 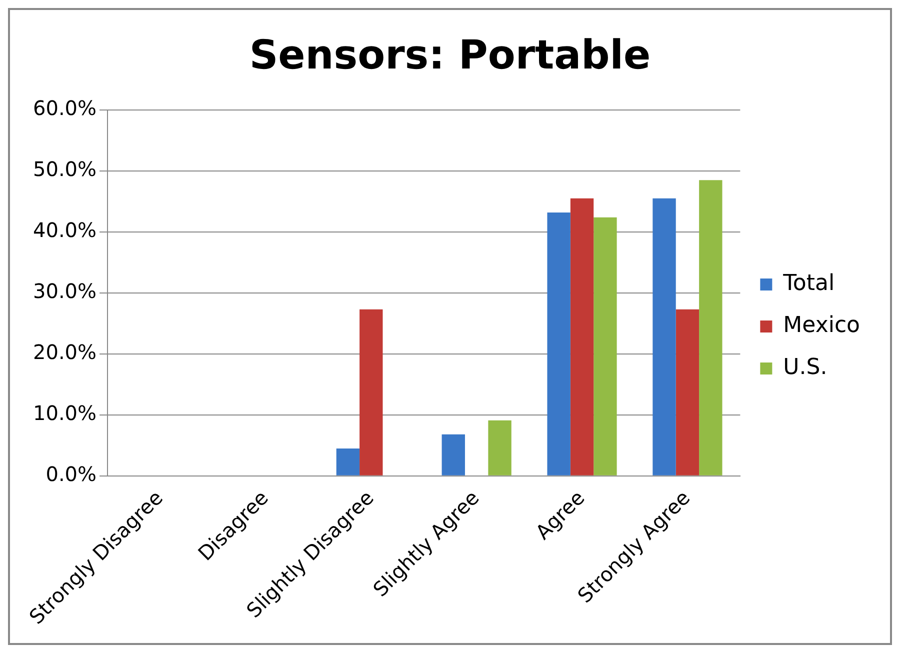 What do you see at coordinates (450, 55) in the screenshot?
I see `chart-title: Sensors: Portable` at bounding box center [450, 55].